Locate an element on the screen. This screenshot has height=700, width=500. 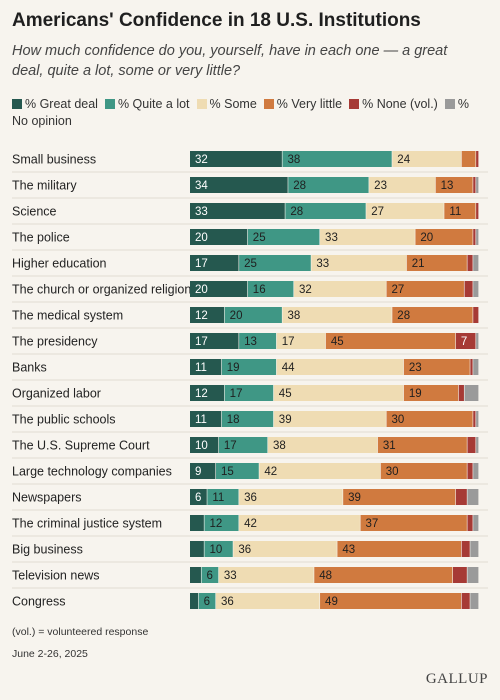
value-label: 33 is located at coordinates (230, 576).